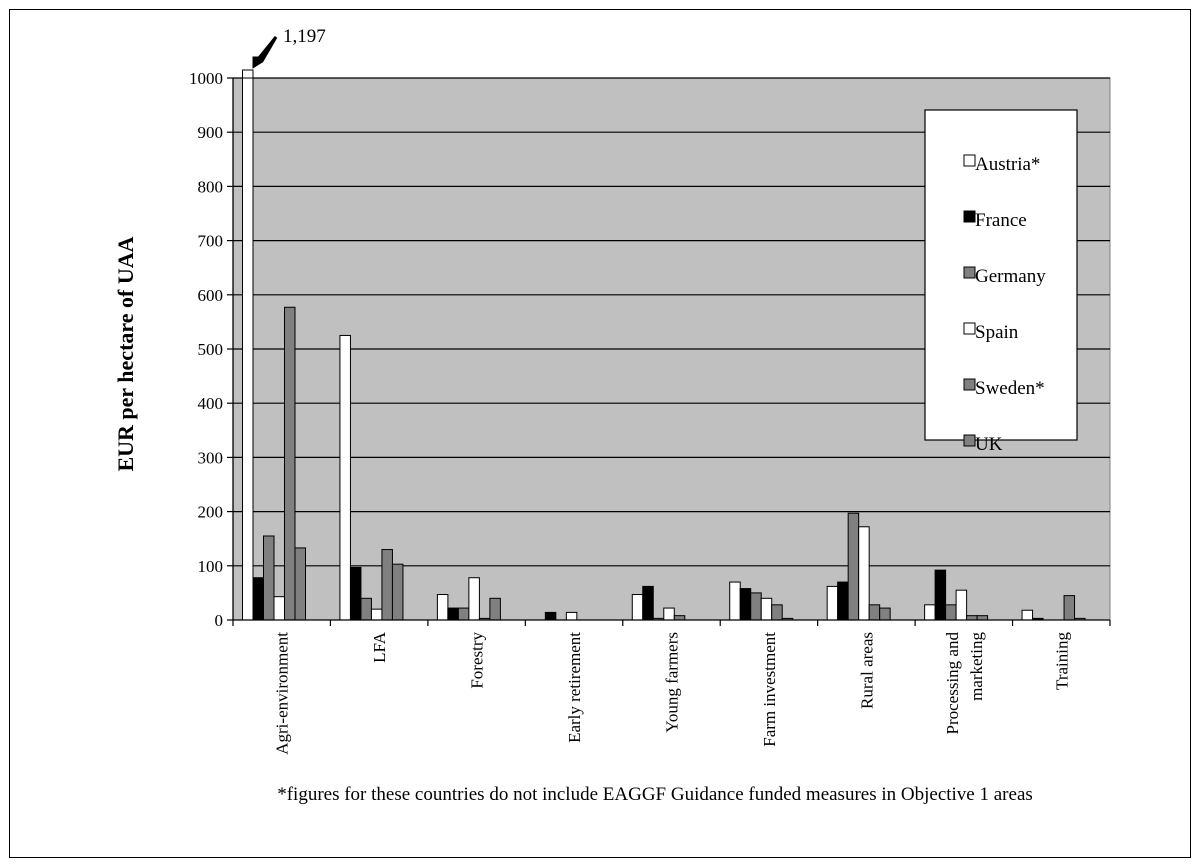  Describe the element at coordinates (637, 607) in the screenshot. I see `bar-austria-young-farmers` at that location.